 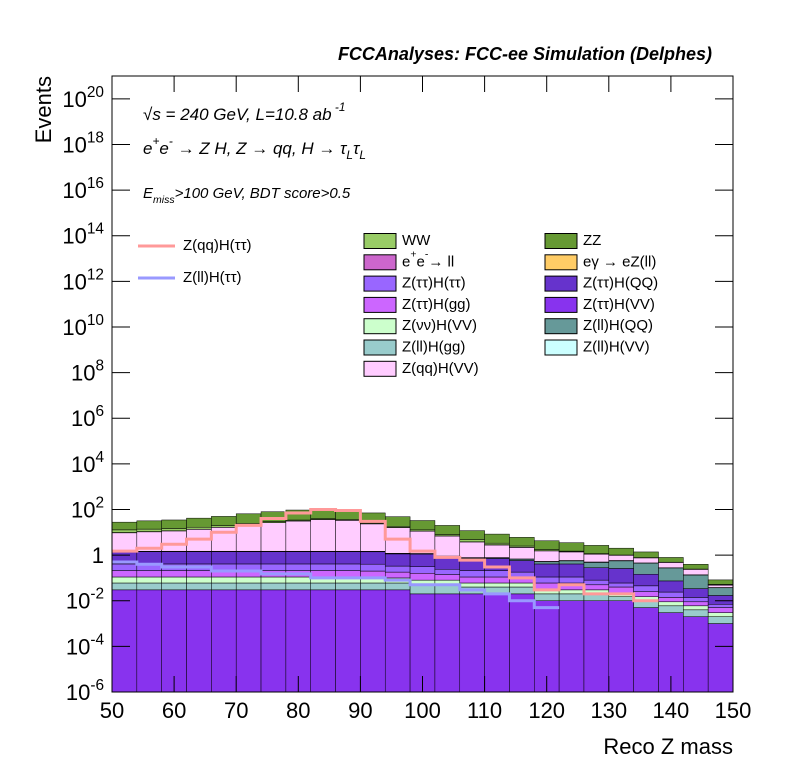 I want to click on y-tick-label: 10¹⁰, so click(x=83, y=326).